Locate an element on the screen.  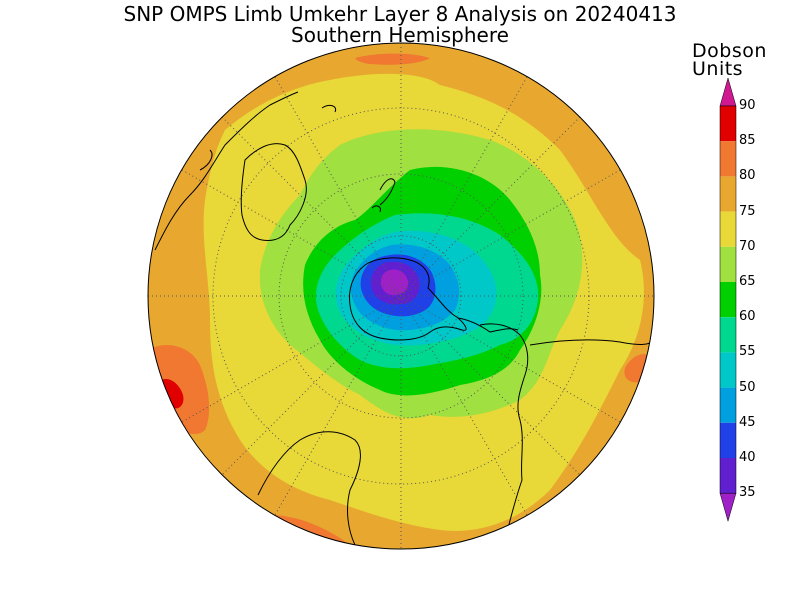
colorbar-tick-label: 80 is located at coordinates (747, 176).